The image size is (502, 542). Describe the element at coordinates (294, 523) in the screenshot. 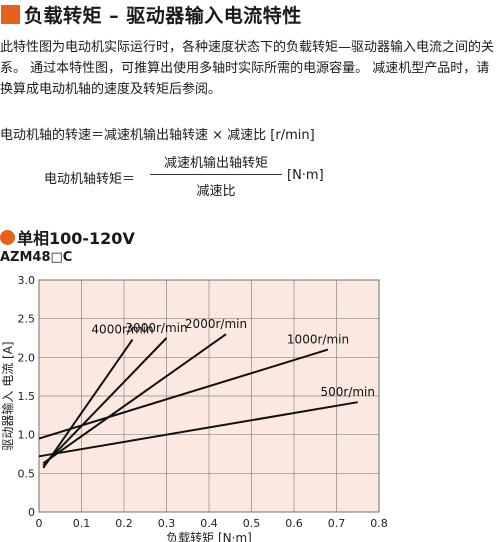

I see `x-tick-label: 0.6` at that location.